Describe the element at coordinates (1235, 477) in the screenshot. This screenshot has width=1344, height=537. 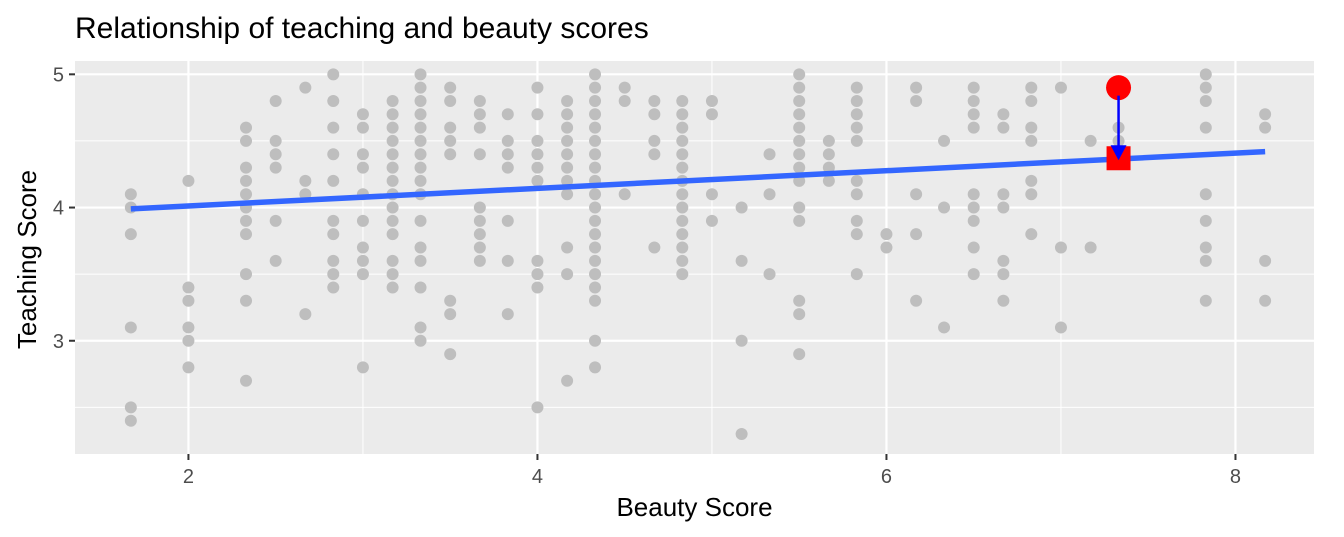
I see `x-tick-label: 8` at that location.